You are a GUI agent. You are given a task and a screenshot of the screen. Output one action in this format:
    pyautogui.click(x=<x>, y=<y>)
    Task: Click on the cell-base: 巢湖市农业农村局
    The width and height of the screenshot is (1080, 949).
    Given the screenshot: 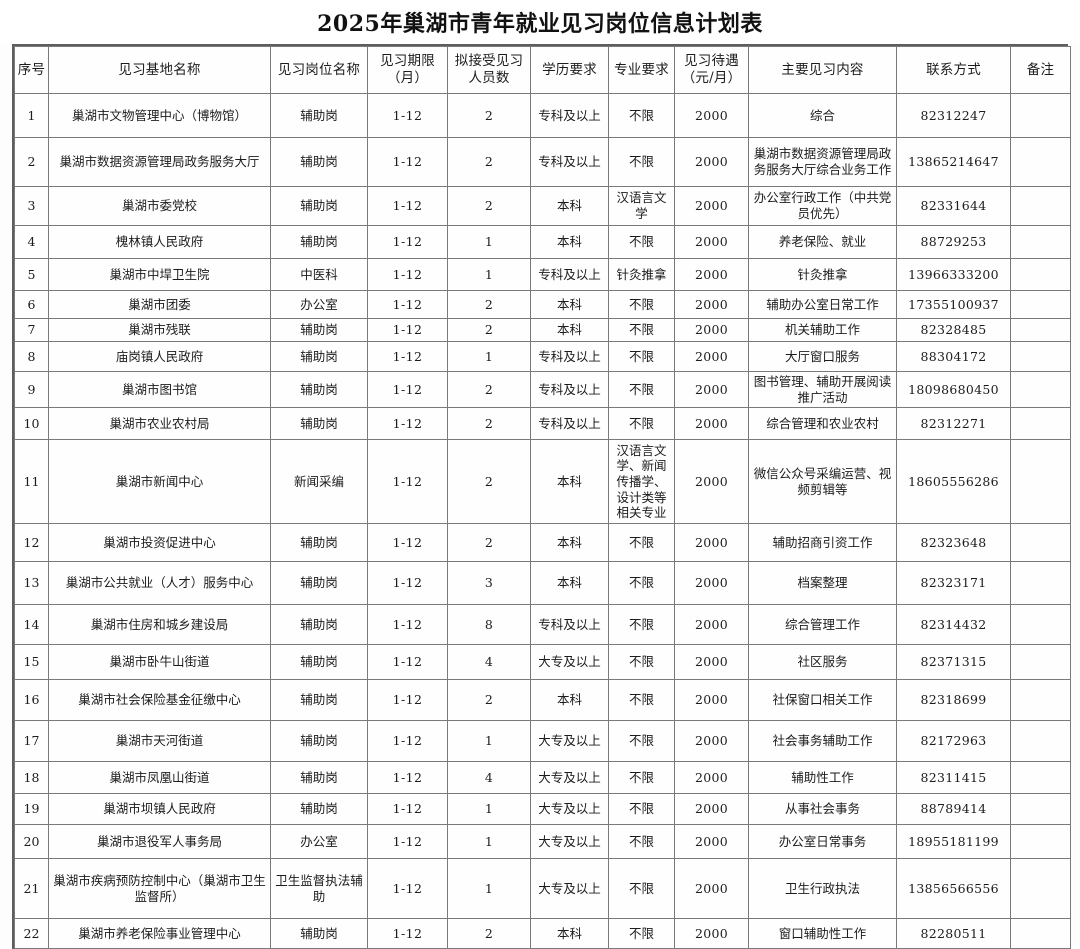 What is the action you would take?
    pyautogui.click(x=159, y=424)
    